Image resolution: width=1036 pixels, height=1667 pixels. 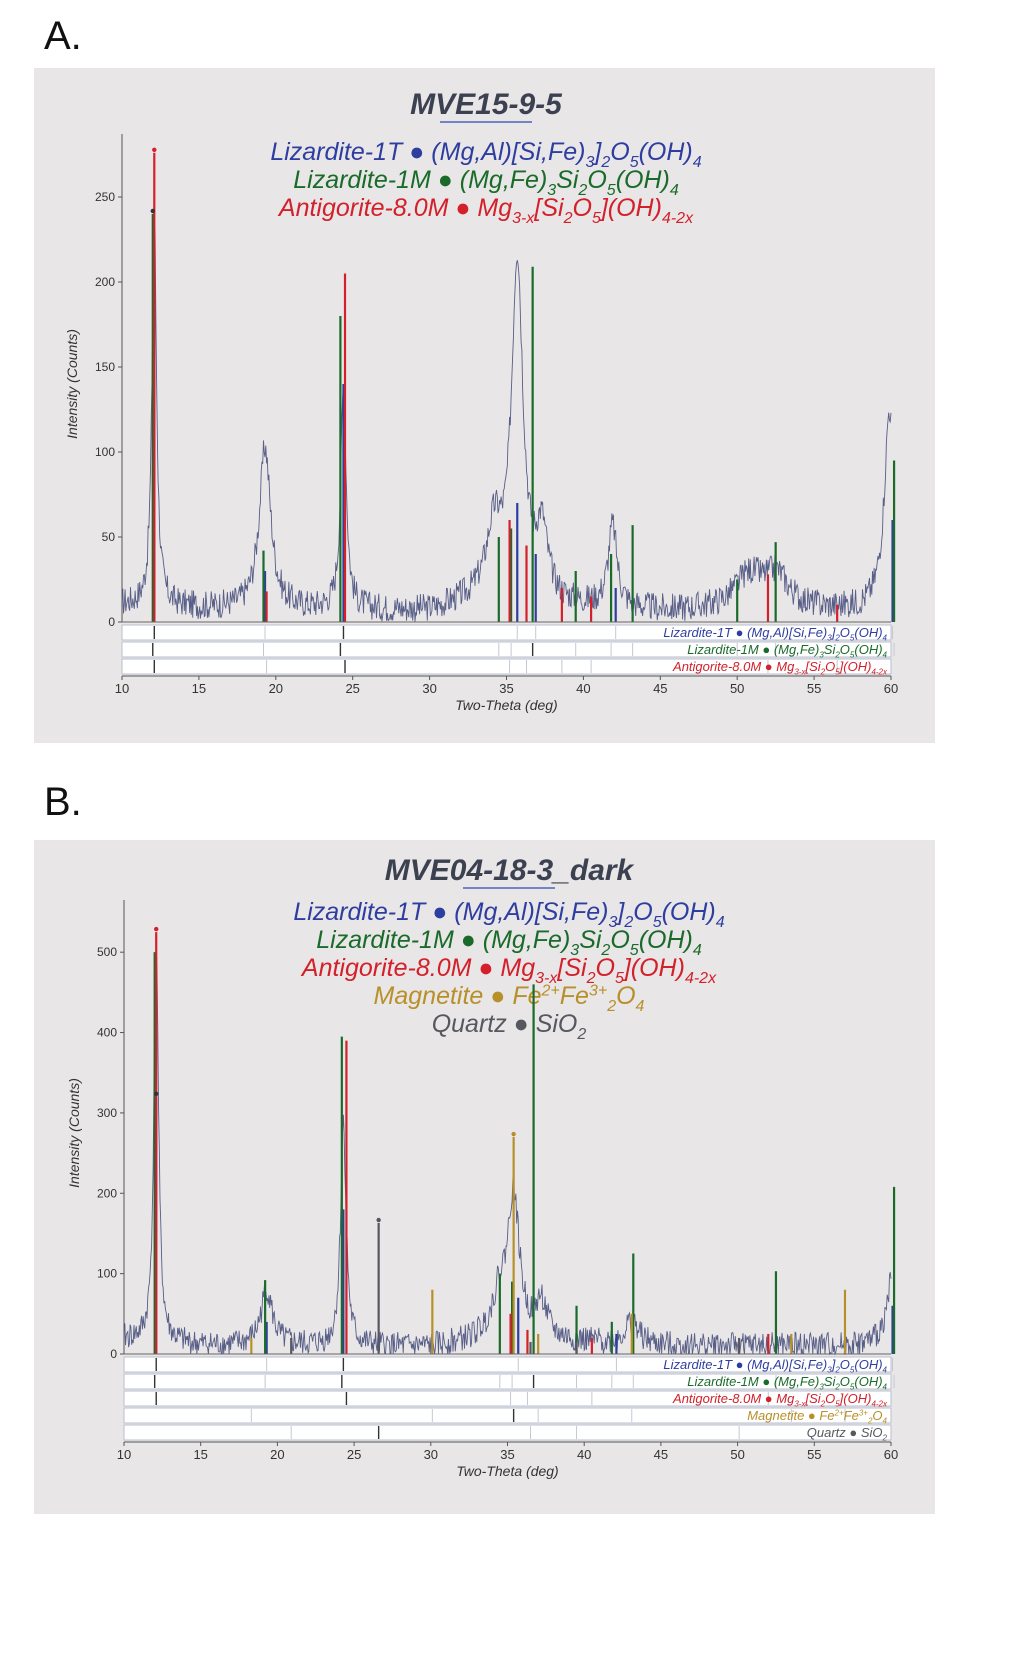 I want to click on y-tick-label: 200, so click(x=107, y=1193).